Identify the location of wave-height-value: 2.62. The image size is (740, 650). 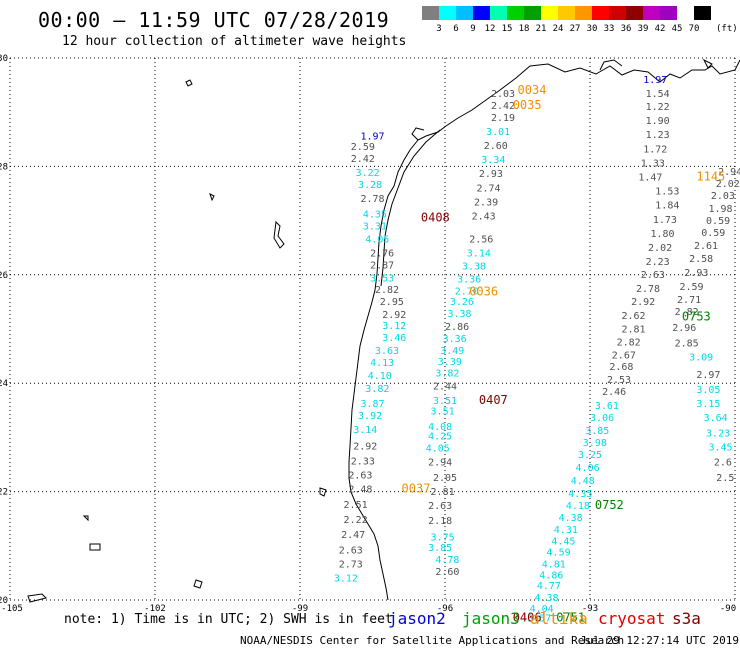
(633, 316).